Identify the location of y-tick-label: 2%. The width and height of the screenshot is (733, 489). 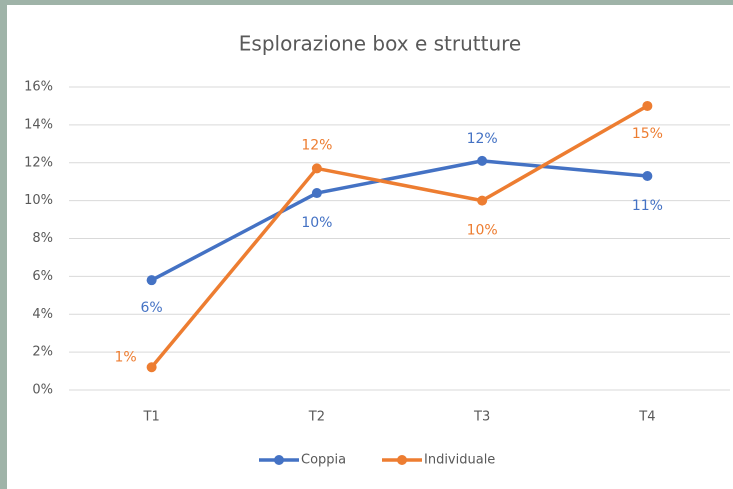
(42, 352).